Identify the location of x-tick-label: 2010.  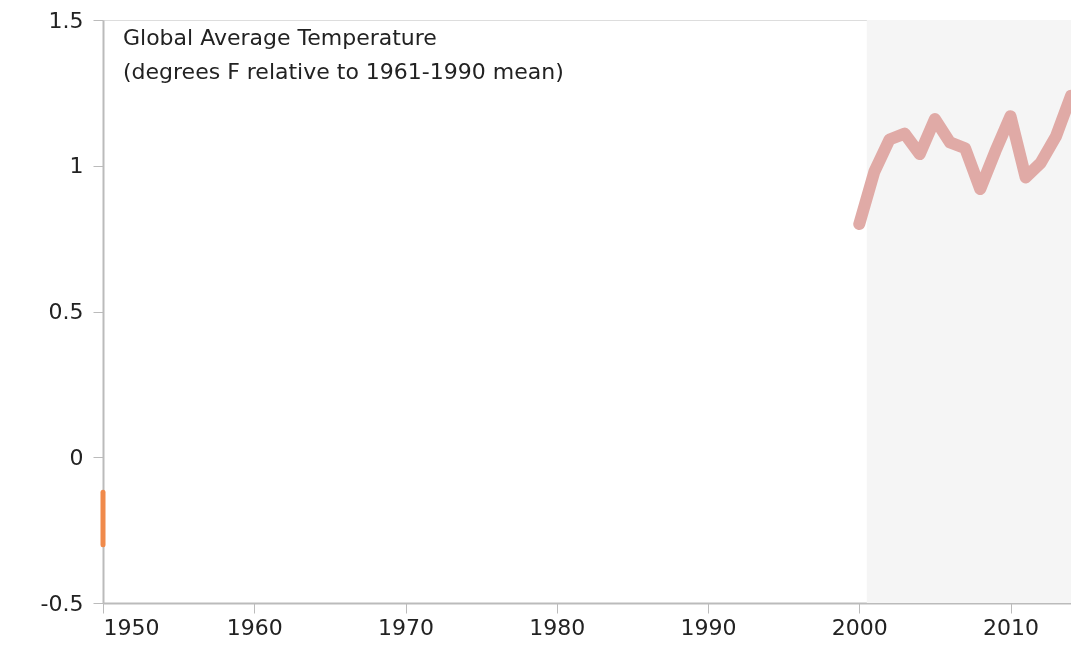
(1011, 627).